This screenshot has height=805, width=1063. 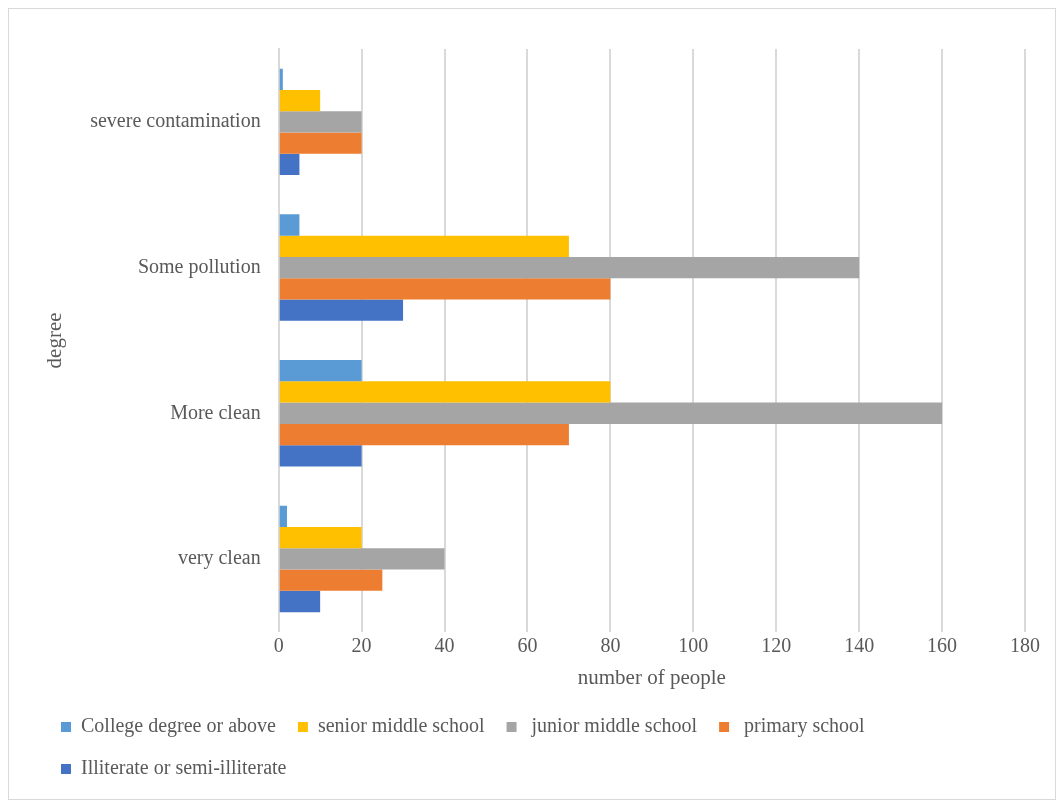 What do you see at coordinates (361, 645) in the screenshot?
I see `x-tick-label: 20` at bounding box center [361, 645].